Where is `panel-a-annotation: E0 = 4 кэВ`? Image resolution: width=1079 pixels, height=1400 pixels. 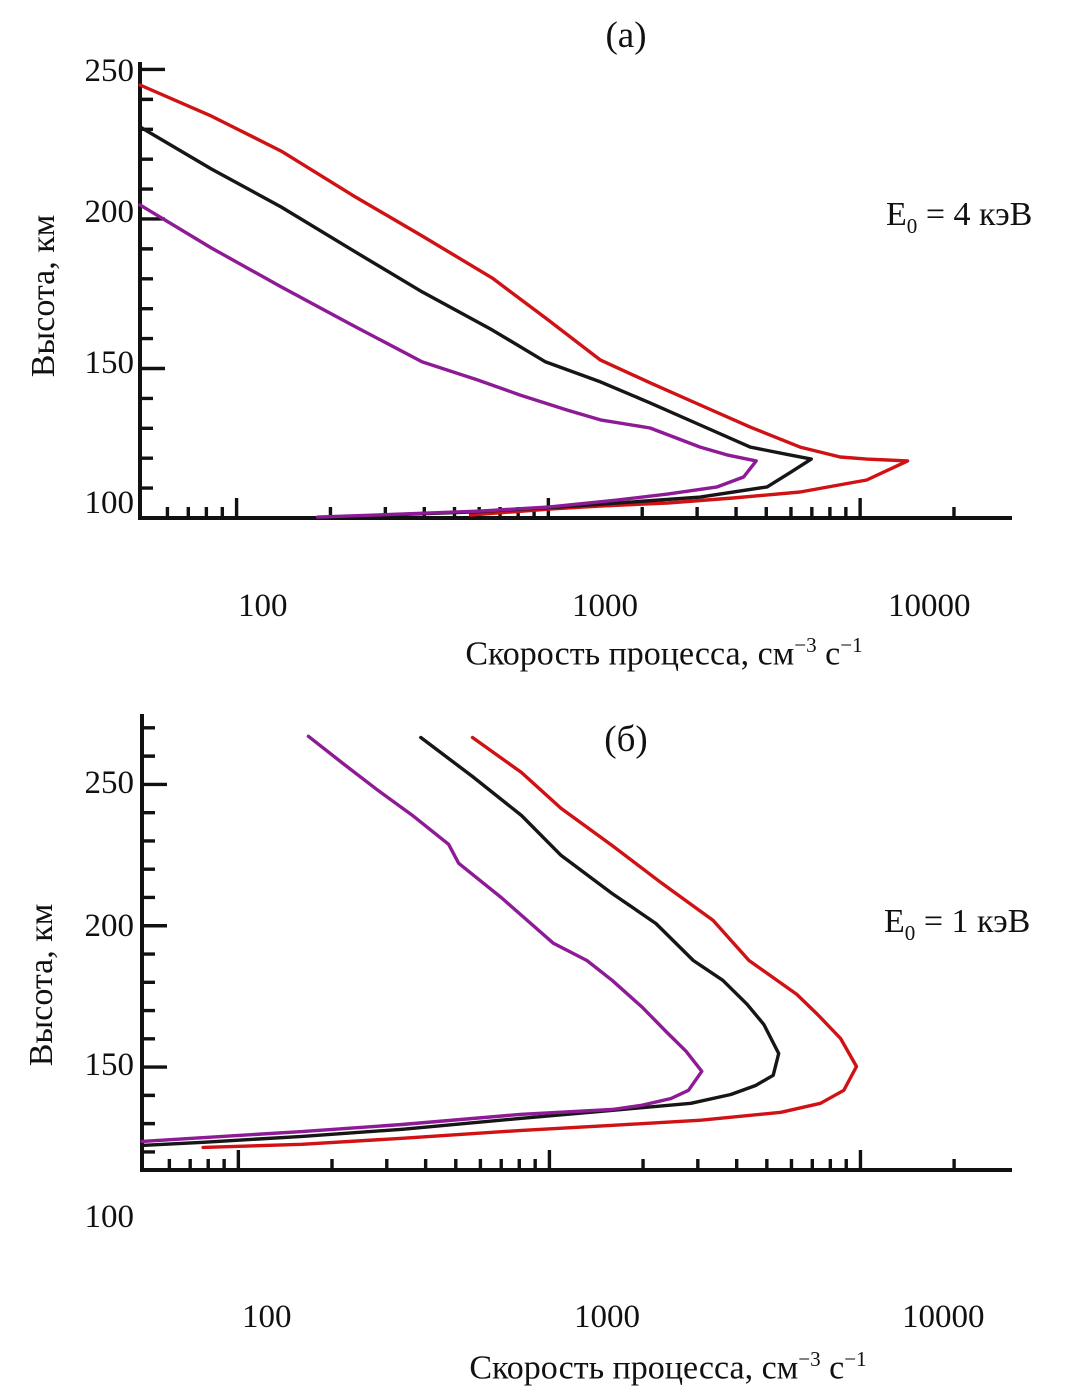
panel-a-annotation: E0 = 4 кэВ is located at coordinates (959, 217).